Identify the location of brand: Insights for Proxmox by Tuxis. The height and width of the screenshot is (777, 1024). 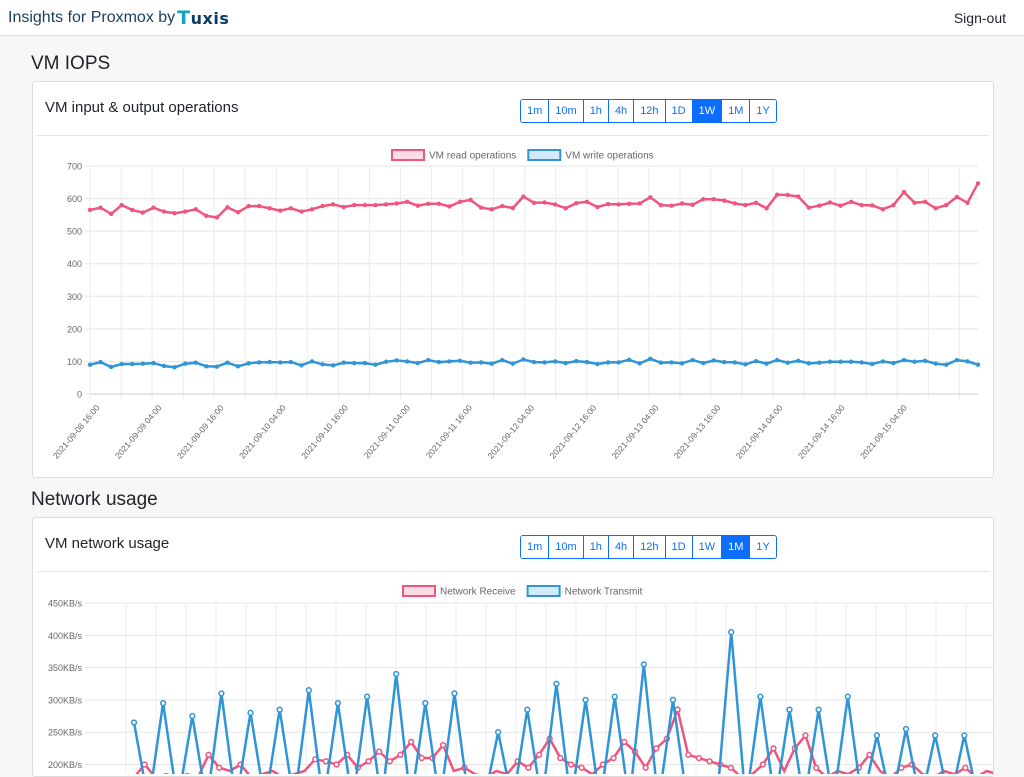
(118, 18).